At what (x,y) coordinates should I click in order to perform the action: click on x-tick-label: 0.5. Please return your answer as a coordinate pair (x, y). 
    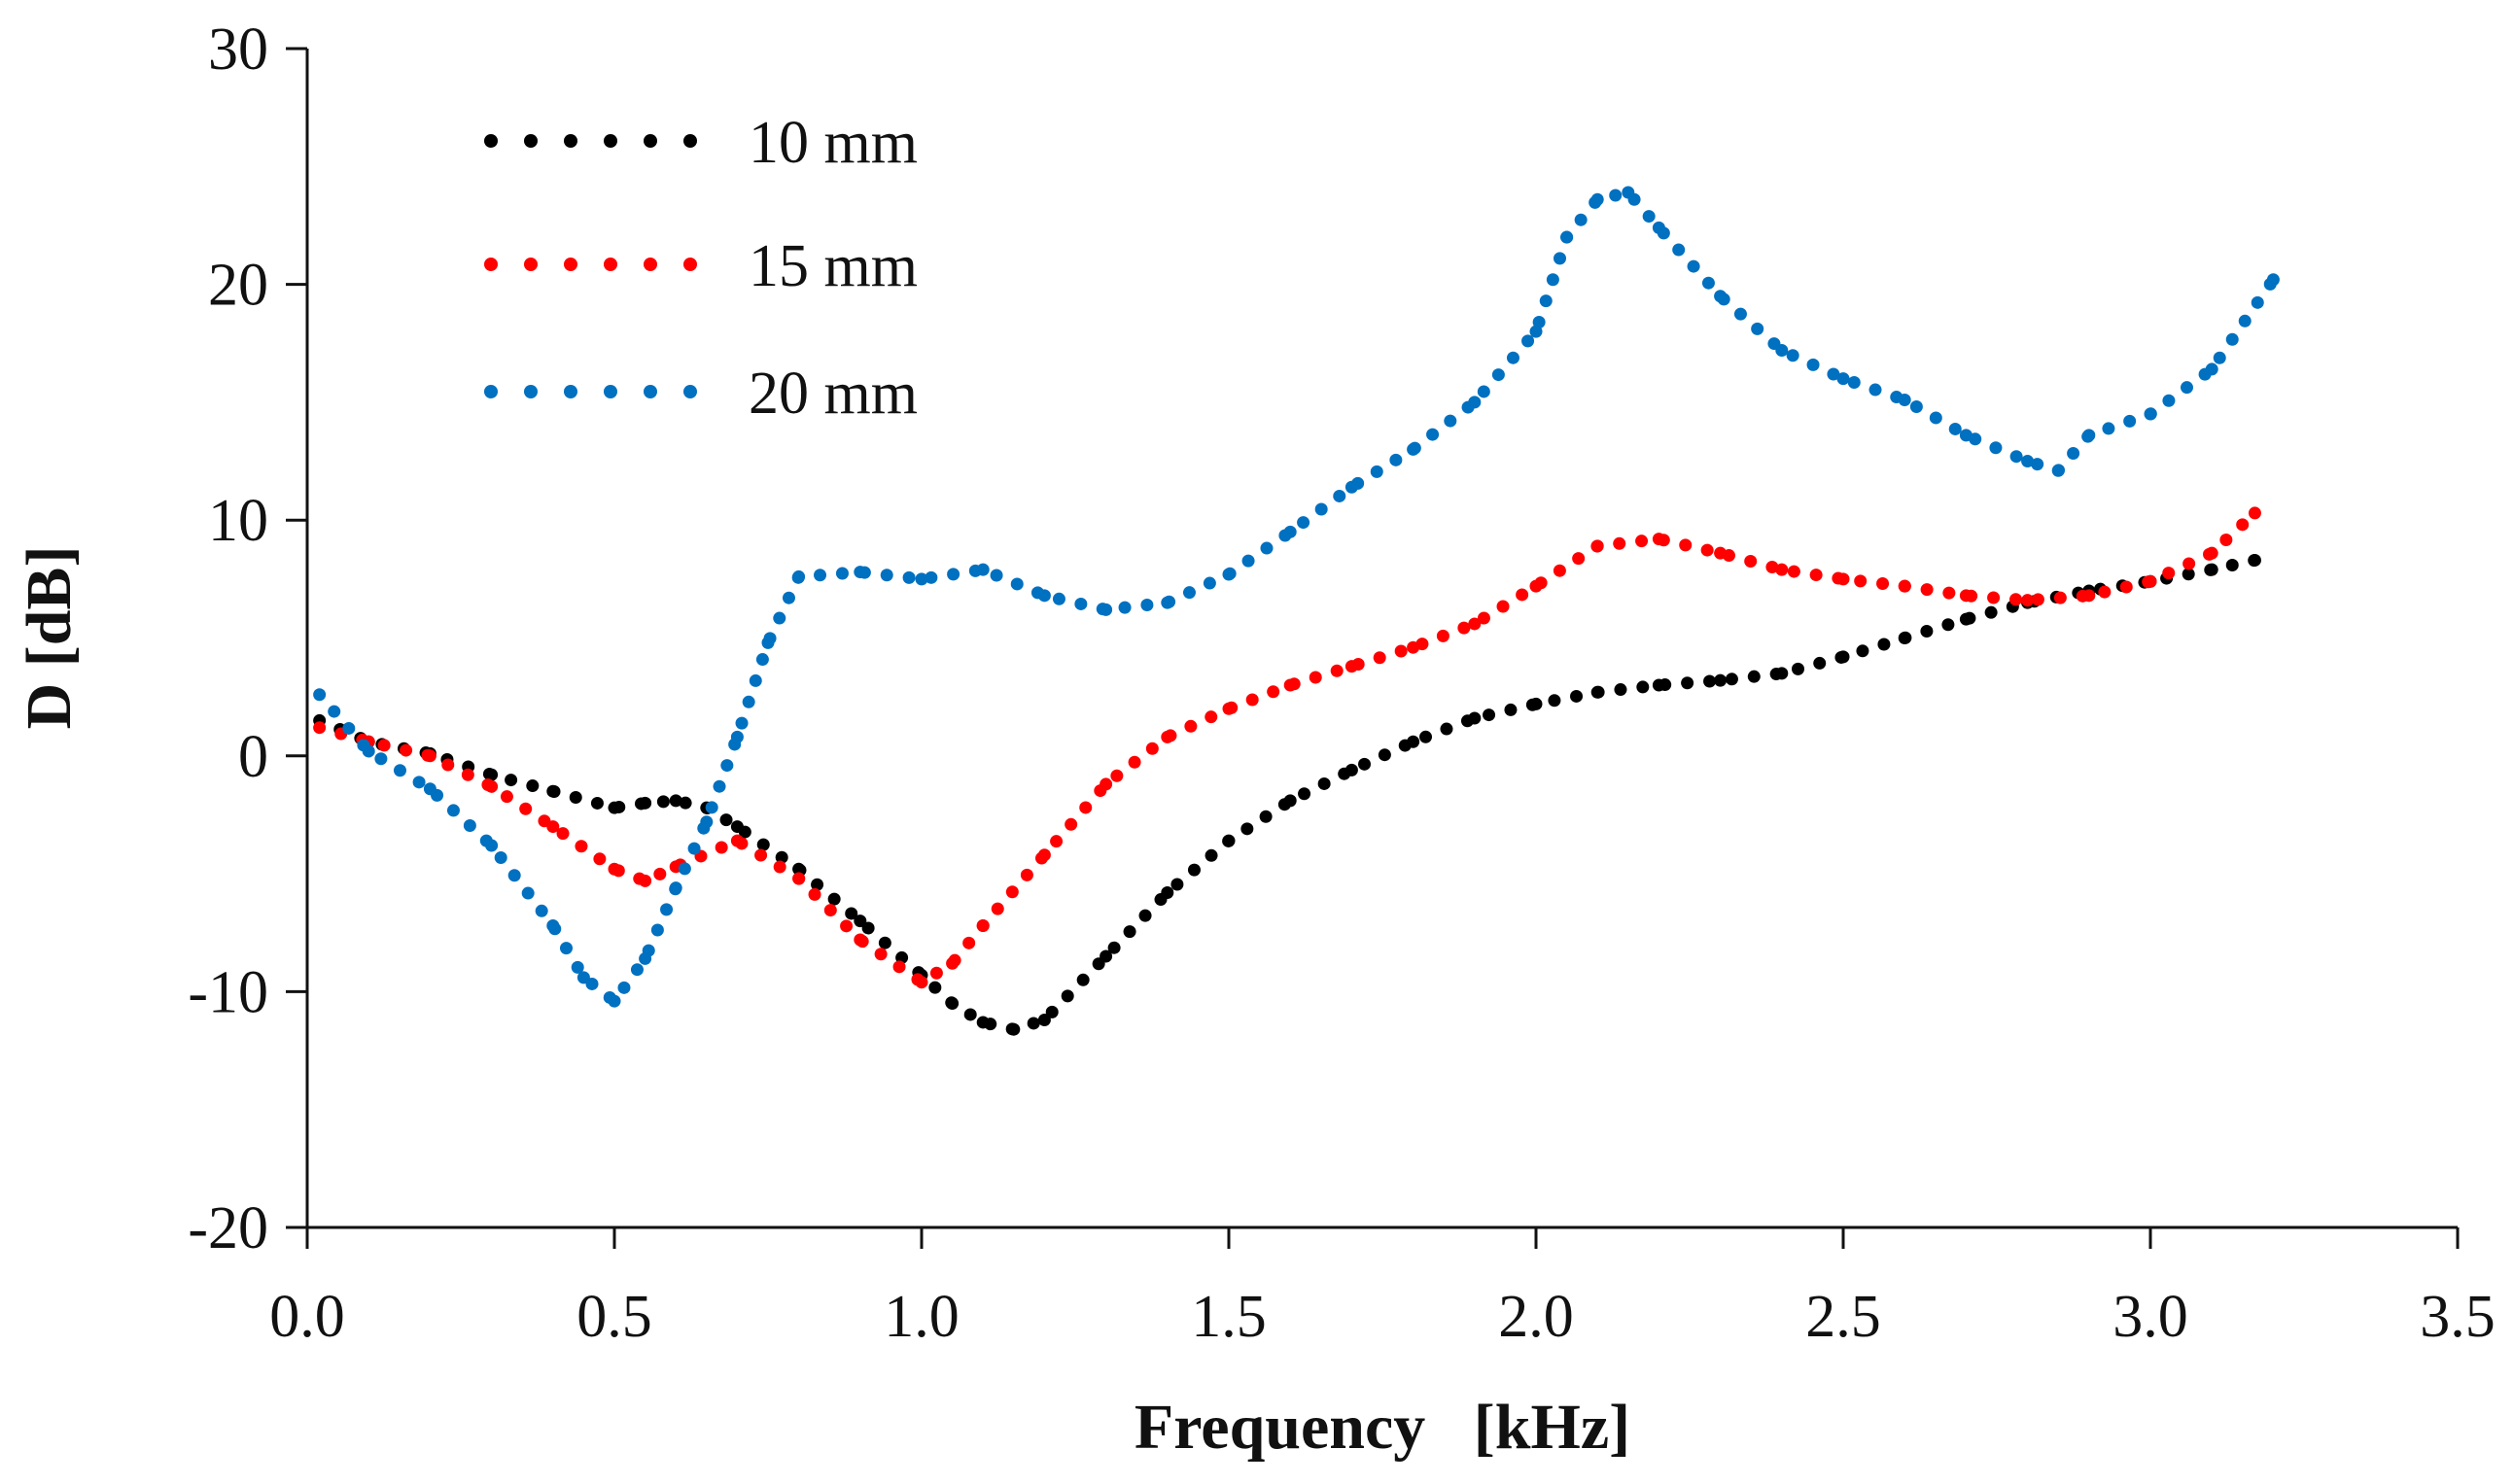
    Looking at the image, I should click on (614, 1317).